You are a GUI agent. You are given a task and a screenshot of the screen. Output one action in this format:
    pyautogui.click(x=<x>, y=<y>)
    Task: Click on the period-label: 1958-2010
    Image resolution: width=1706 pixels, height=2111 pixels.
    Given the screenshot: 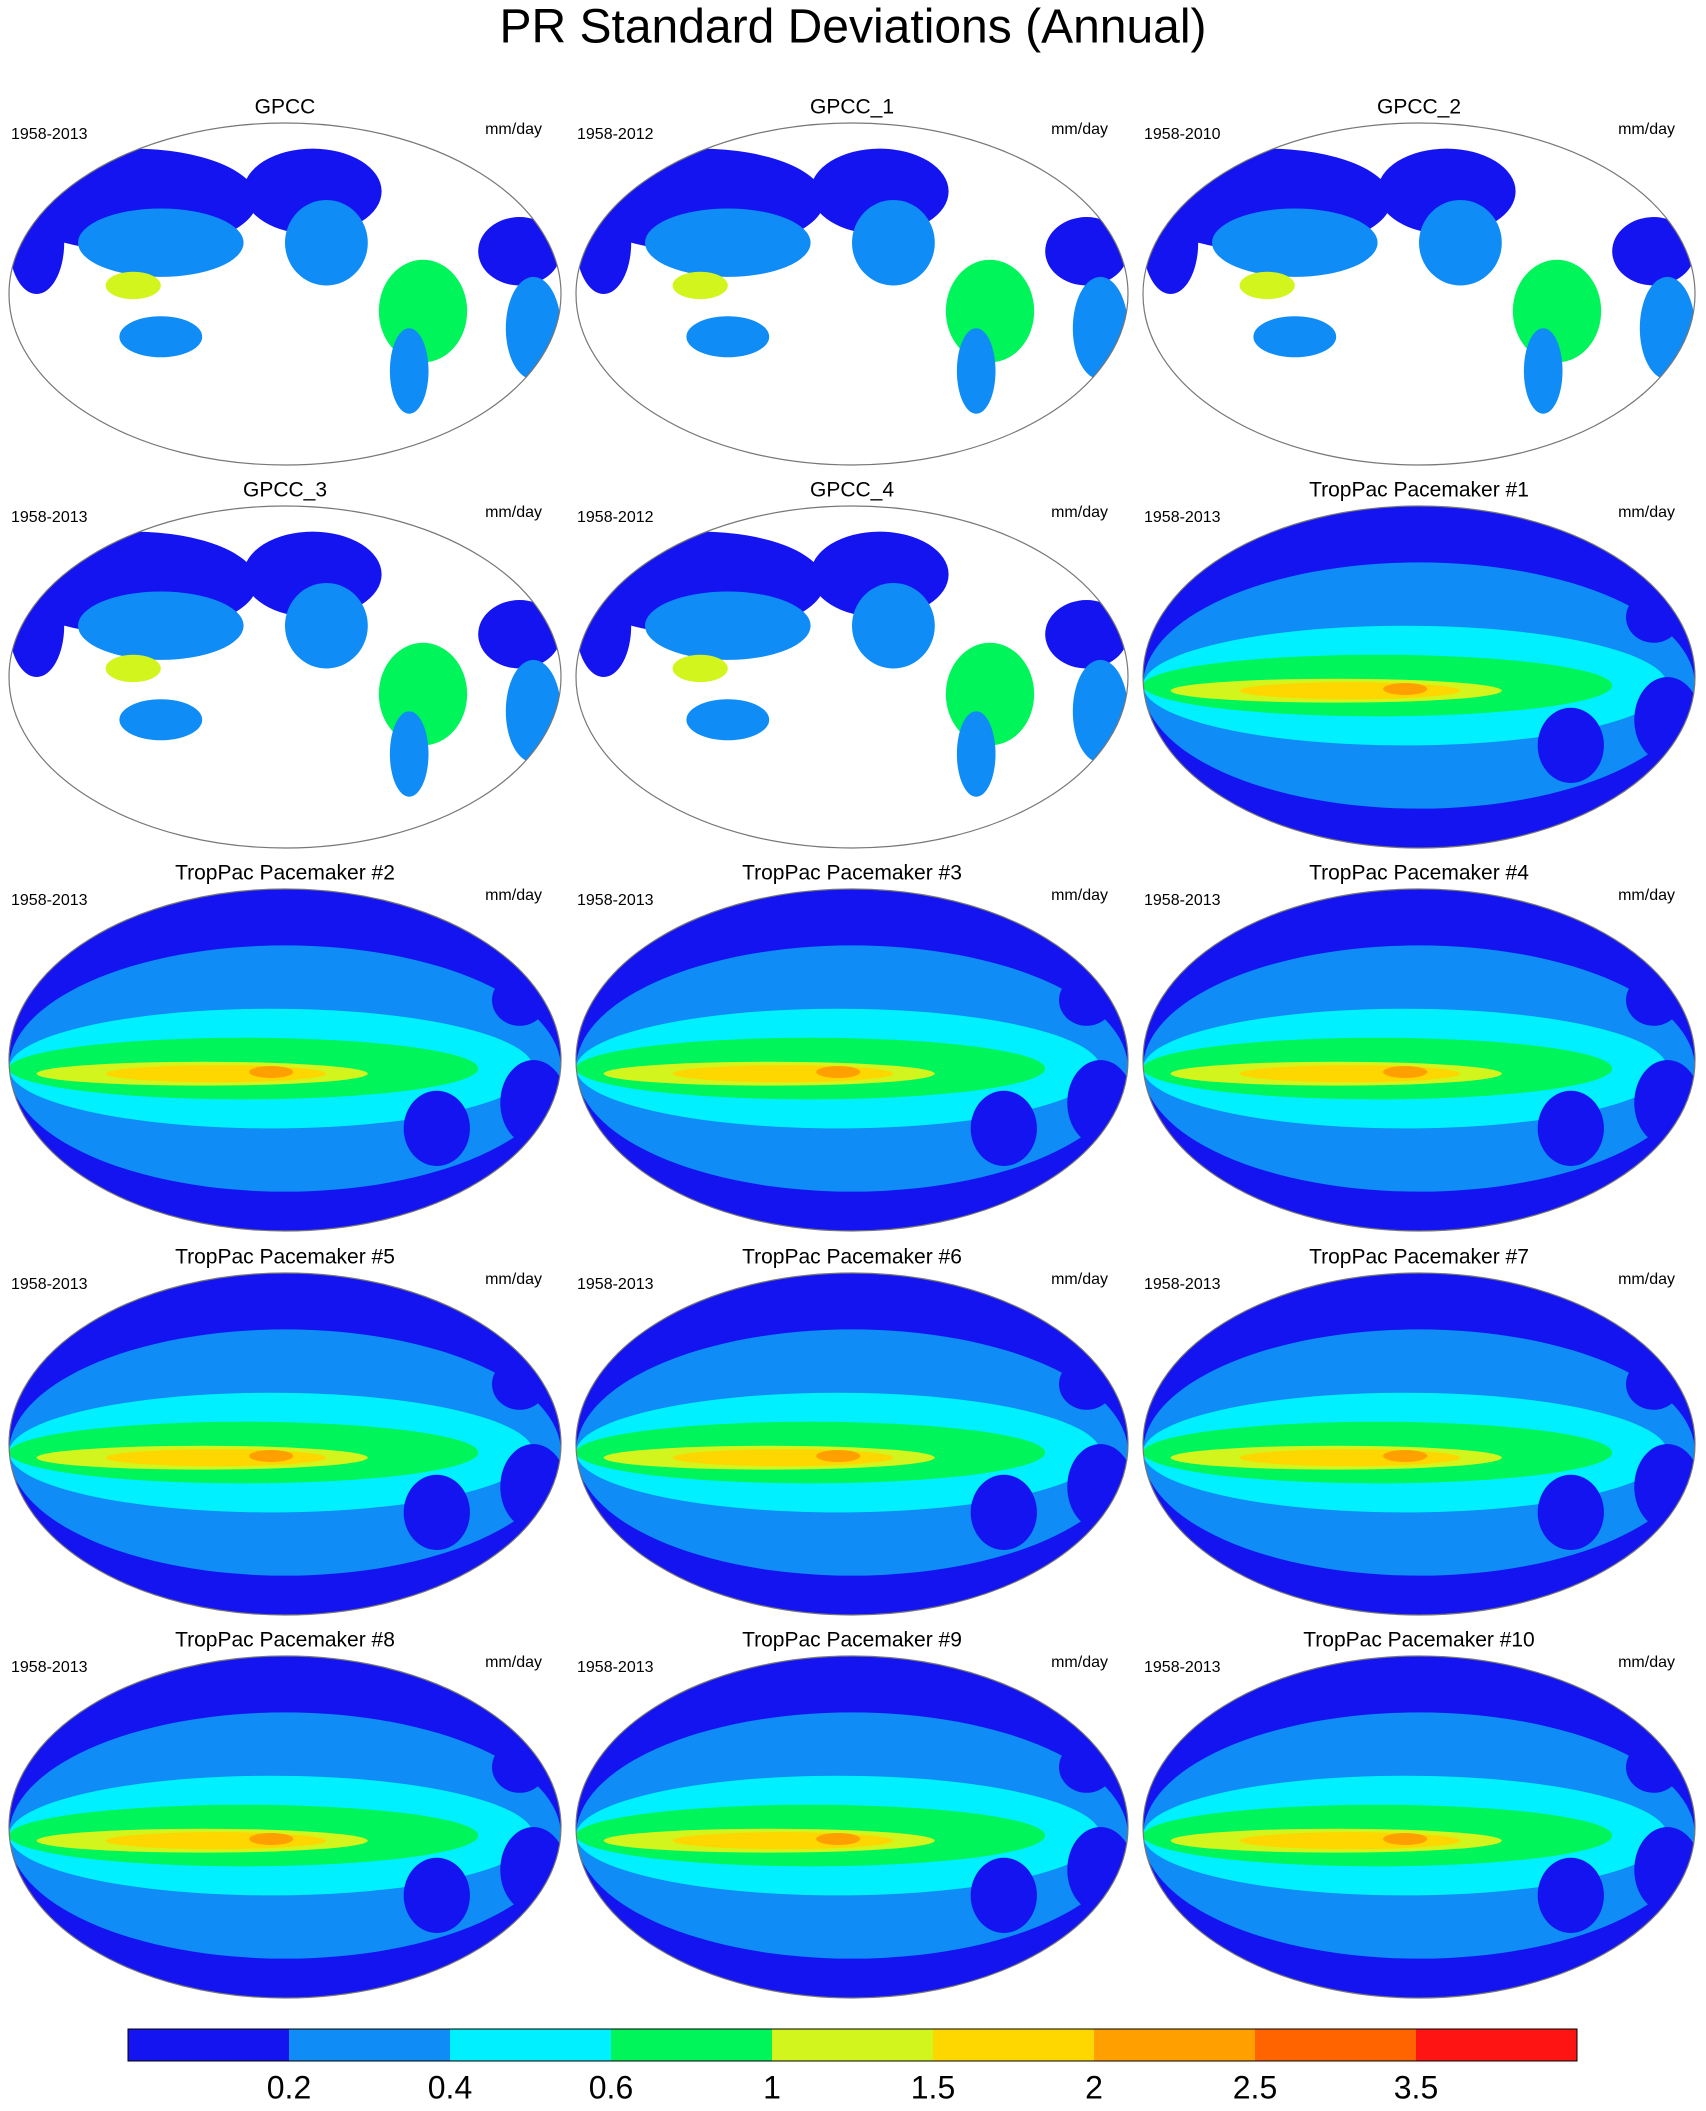 What is the action you would take?
    pyautogui.click(x=1182, y=134)
    